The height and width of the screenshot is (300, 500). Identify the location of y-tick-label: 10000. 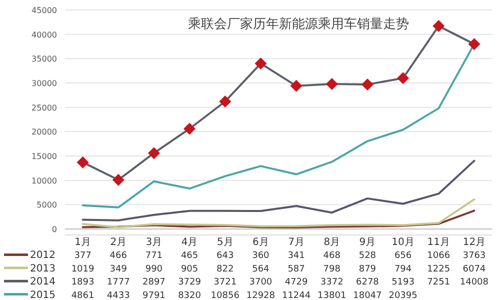
(44, 181).